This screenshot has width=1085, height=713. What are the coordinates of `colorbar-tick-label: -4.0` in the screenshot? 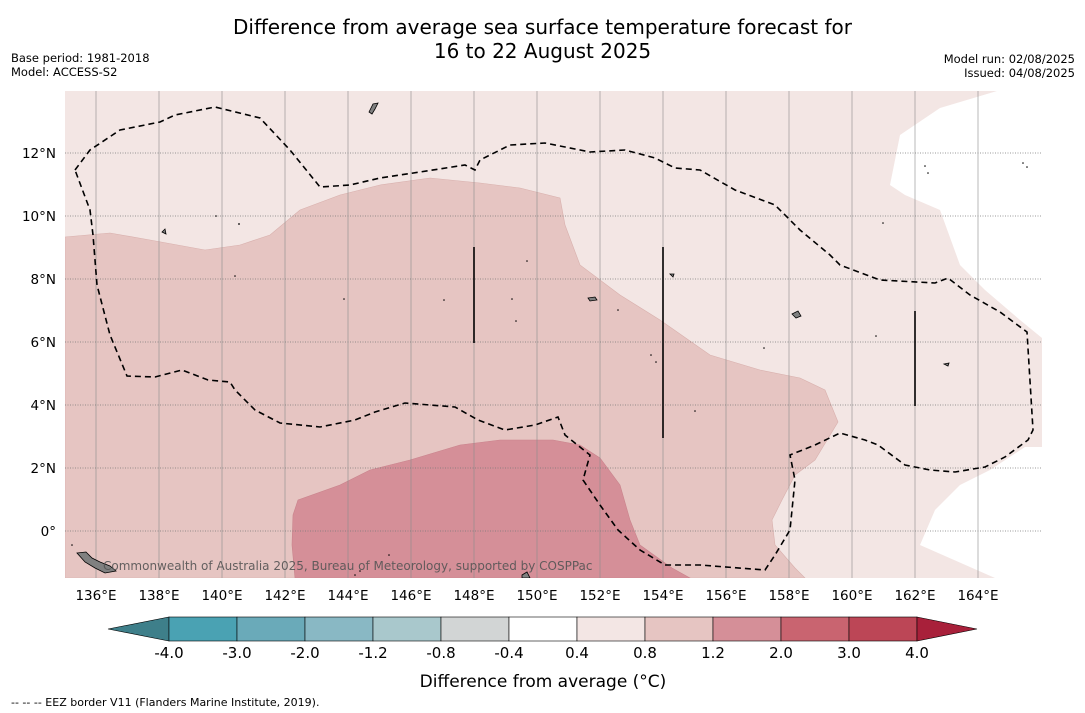 It's located at (168, 653).